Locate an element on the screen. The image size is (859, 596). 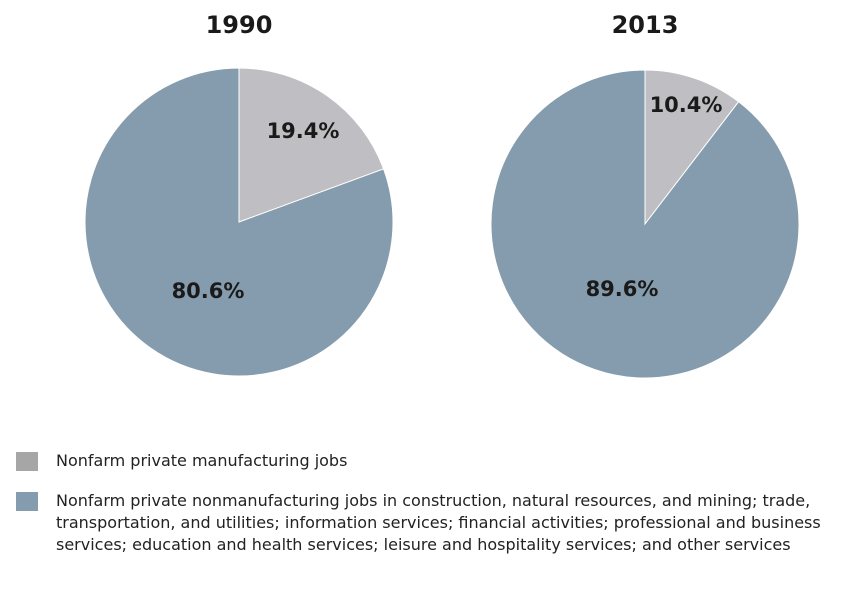
slice-label-2013-0: 10.4% is located at coordinates (686, 105).